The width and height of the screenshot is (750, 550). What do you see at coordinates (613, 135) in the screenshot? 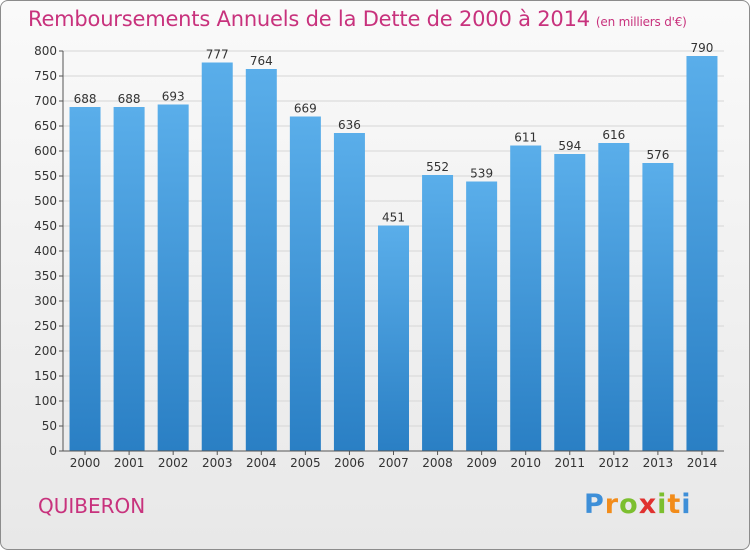
I see `data-label-2012: 616` at bounding box center [613, 135].